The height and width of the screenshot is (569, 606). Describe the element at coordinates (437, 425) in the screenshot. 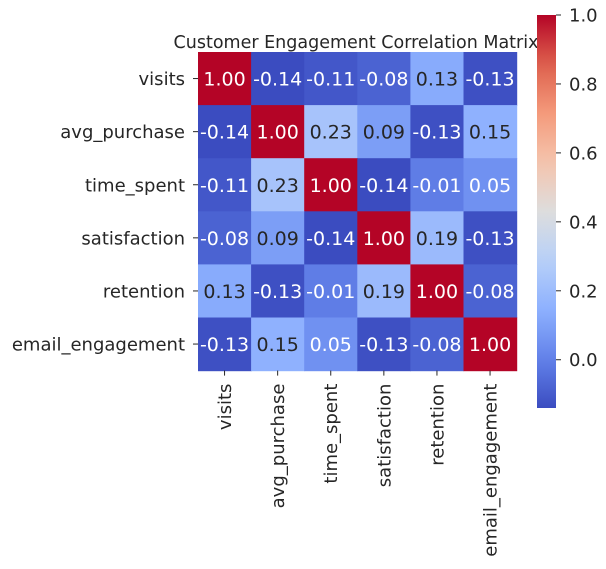

I see `column-tick-label-retention: retention` at that location.